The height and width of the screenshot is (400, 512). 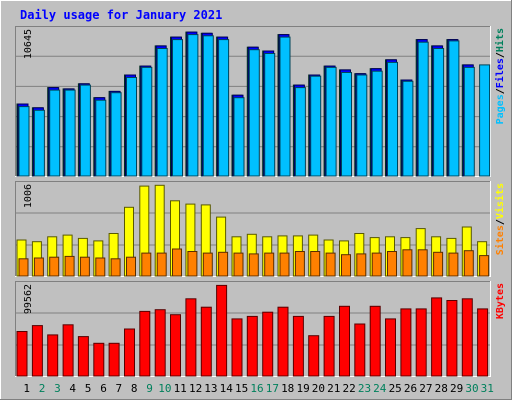 I want to click on x-tick-label-day-12: 12, so click(x=195, y=388).